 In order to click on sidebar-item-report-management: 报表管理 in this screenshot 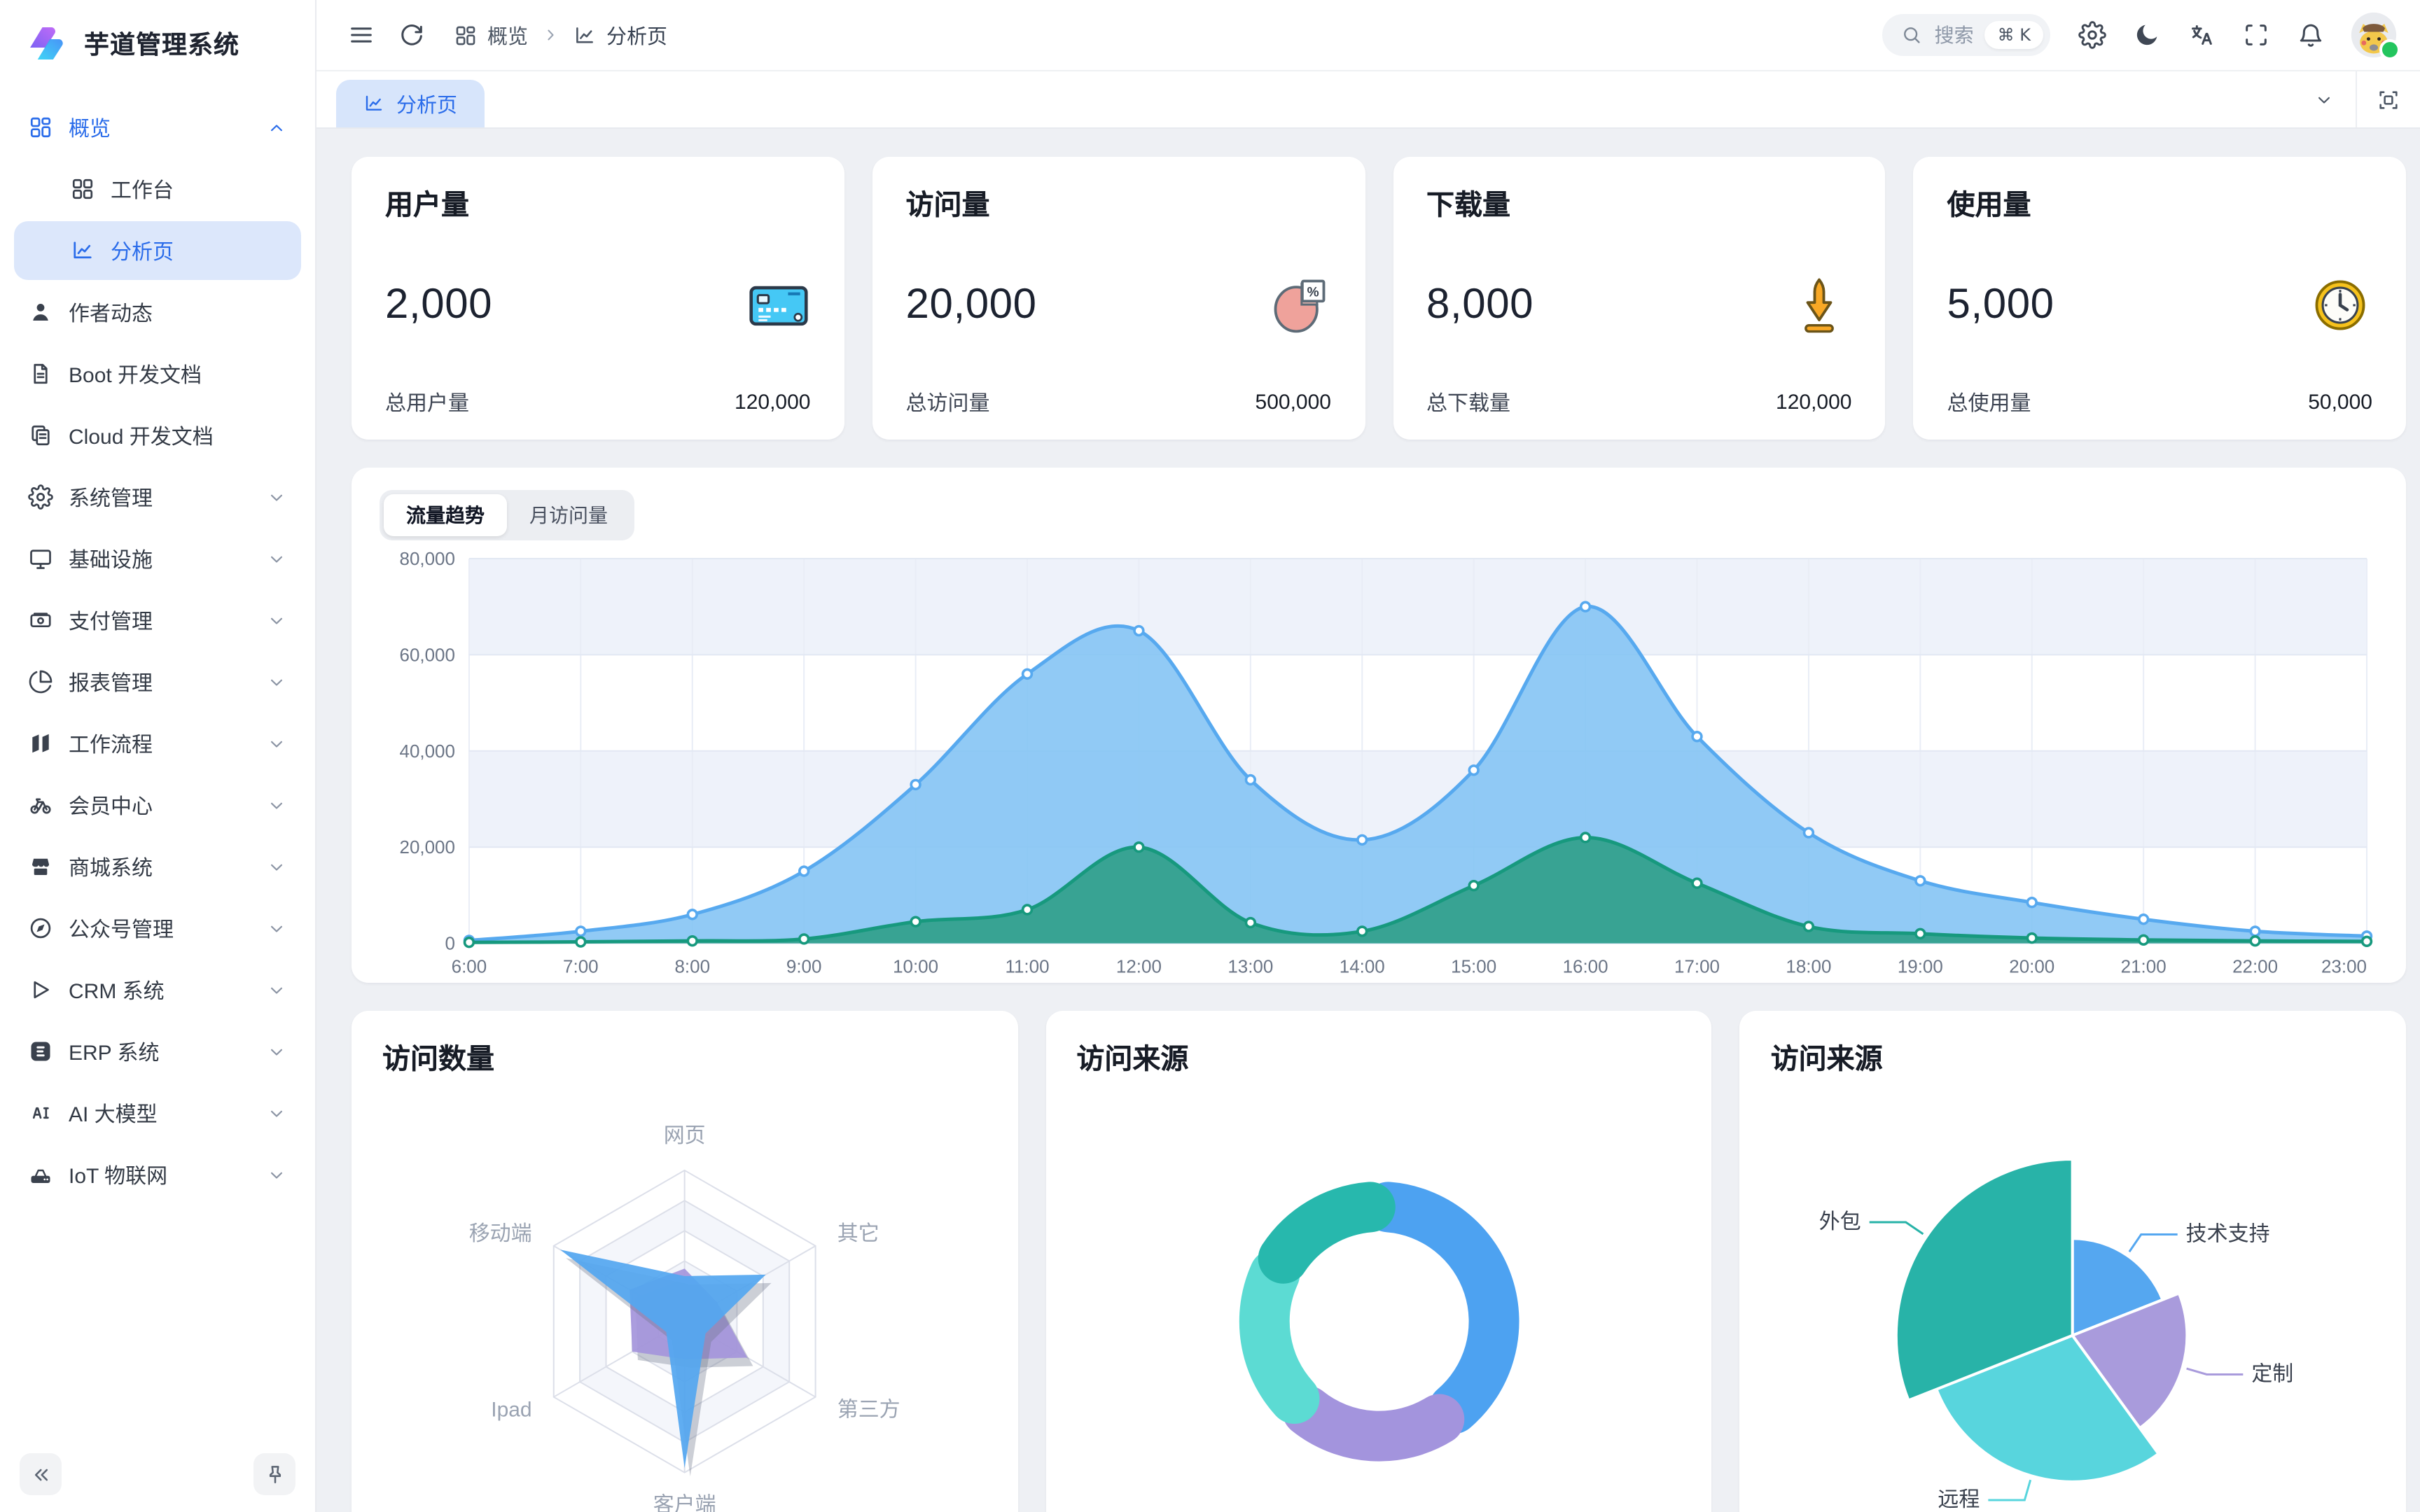, I will do `click(157, 681)`.